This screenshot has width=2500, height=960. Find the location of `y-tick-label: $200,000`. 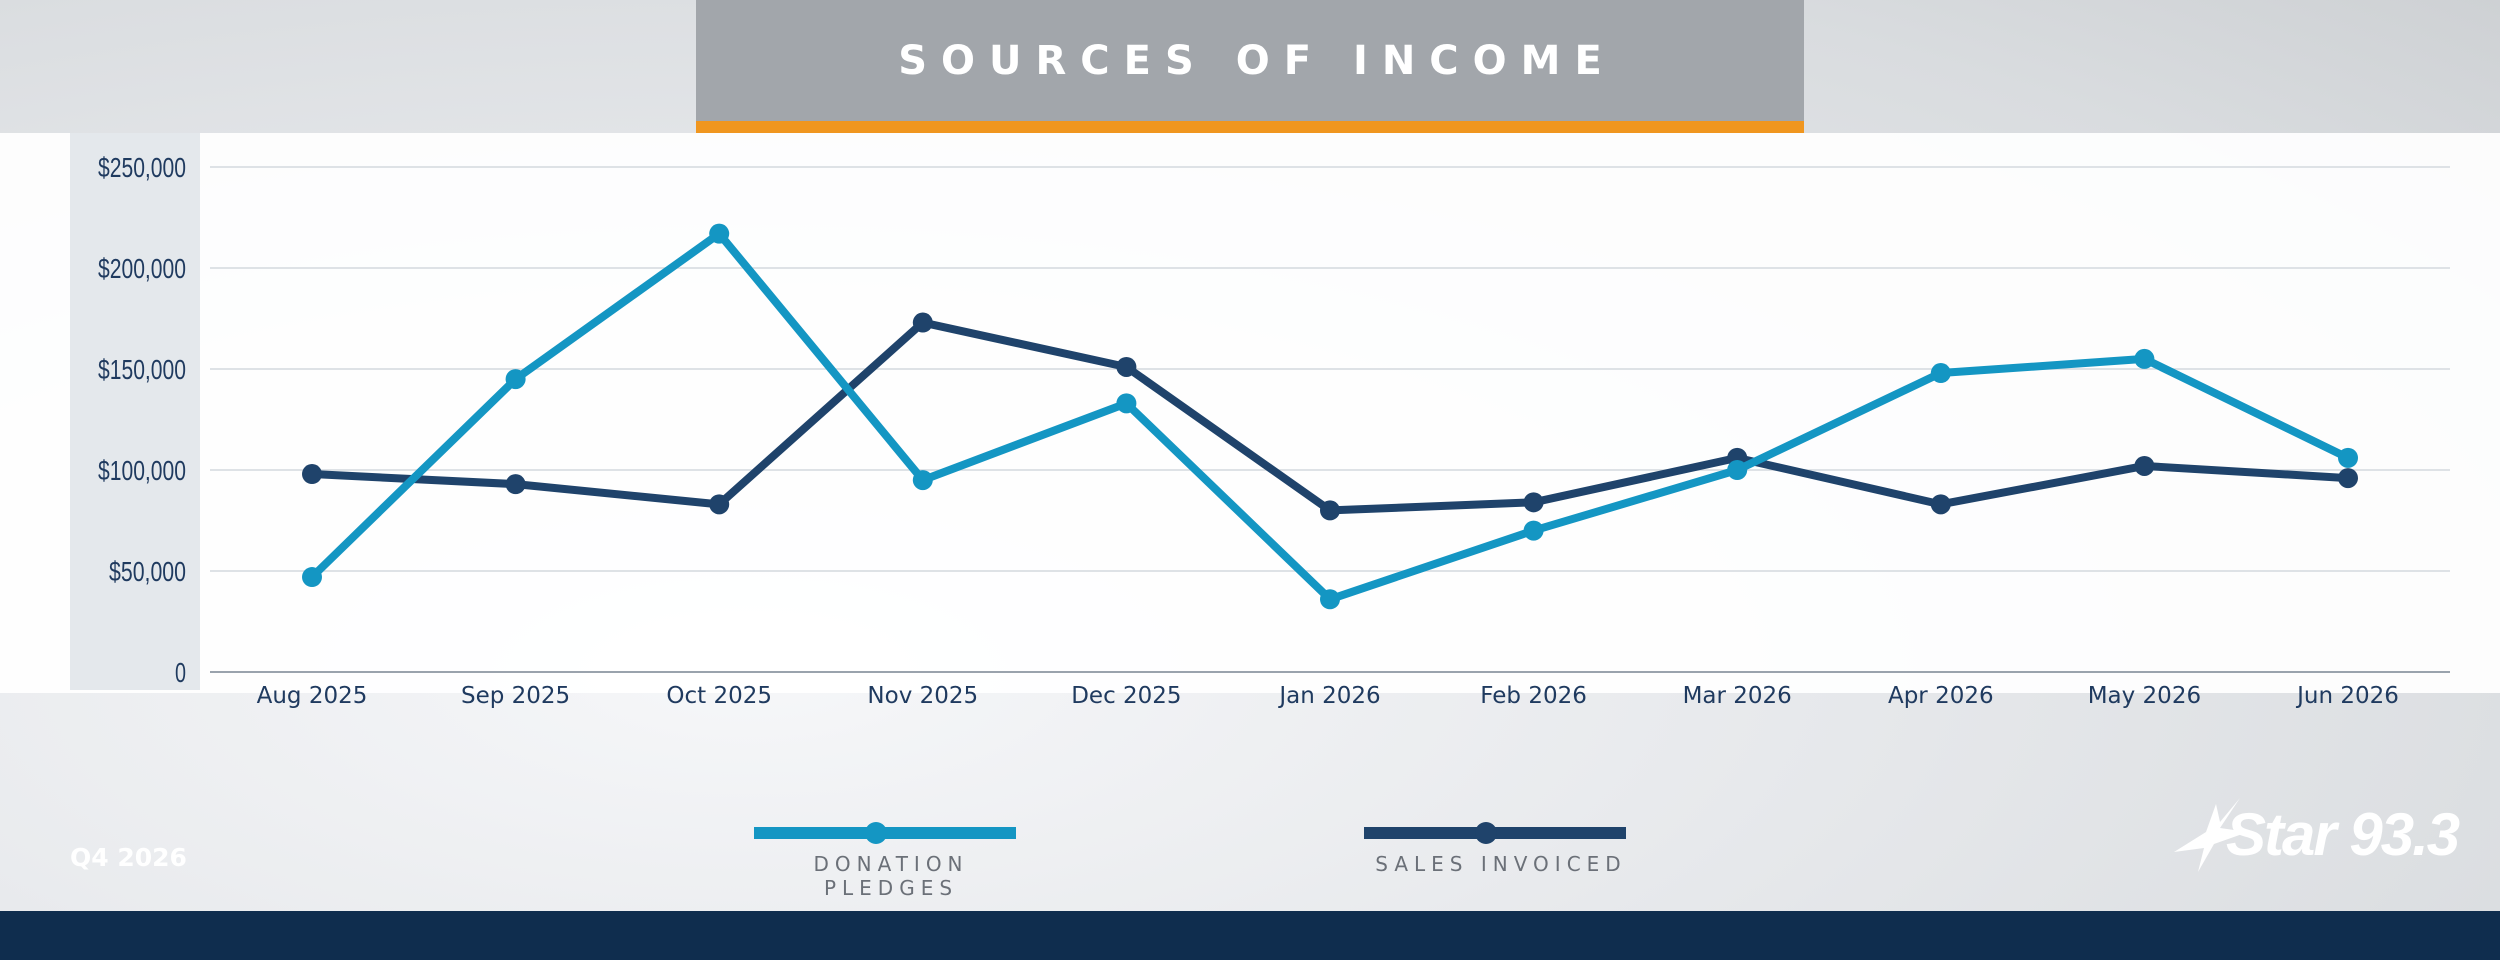

y-tick-label: $200,000 is located at coordinates (142, 268).